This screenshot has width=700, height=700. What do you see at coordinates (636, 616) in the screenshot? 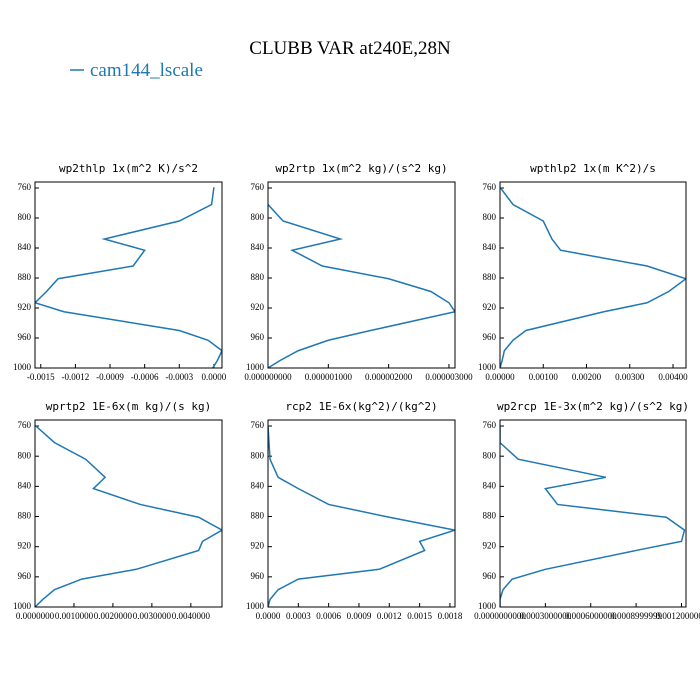
I see `x-tick-label: 0.0008999999` at bounding box center [636, 616].